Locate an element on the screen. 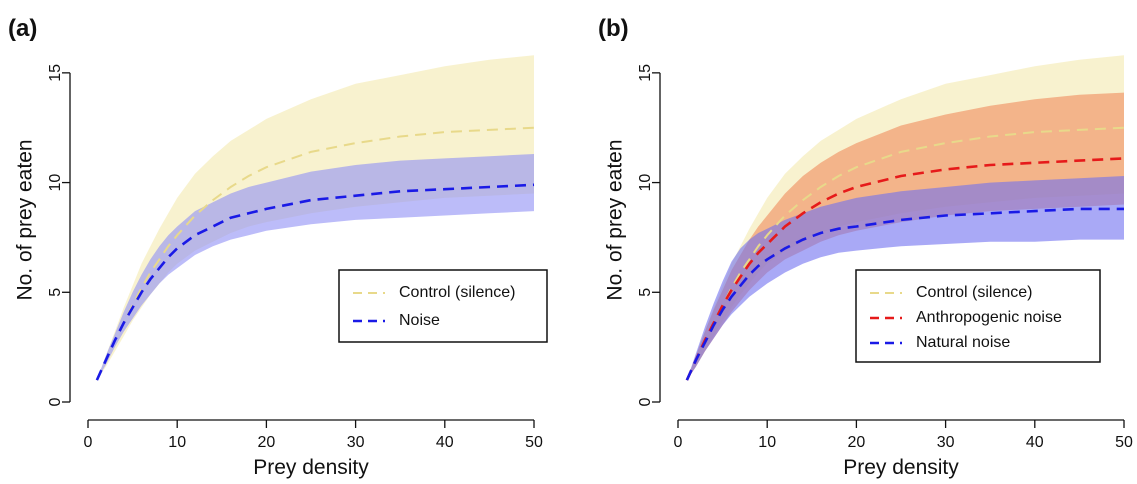  legend-entry: Noise is located at coordinates (419, 320).